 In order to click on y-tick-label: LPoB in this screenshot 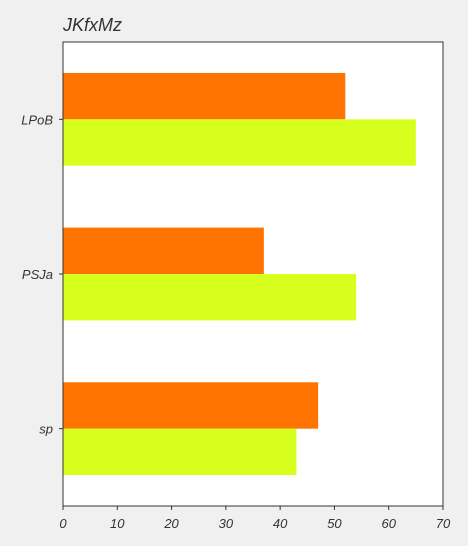, I will do `click(37, 119)`.